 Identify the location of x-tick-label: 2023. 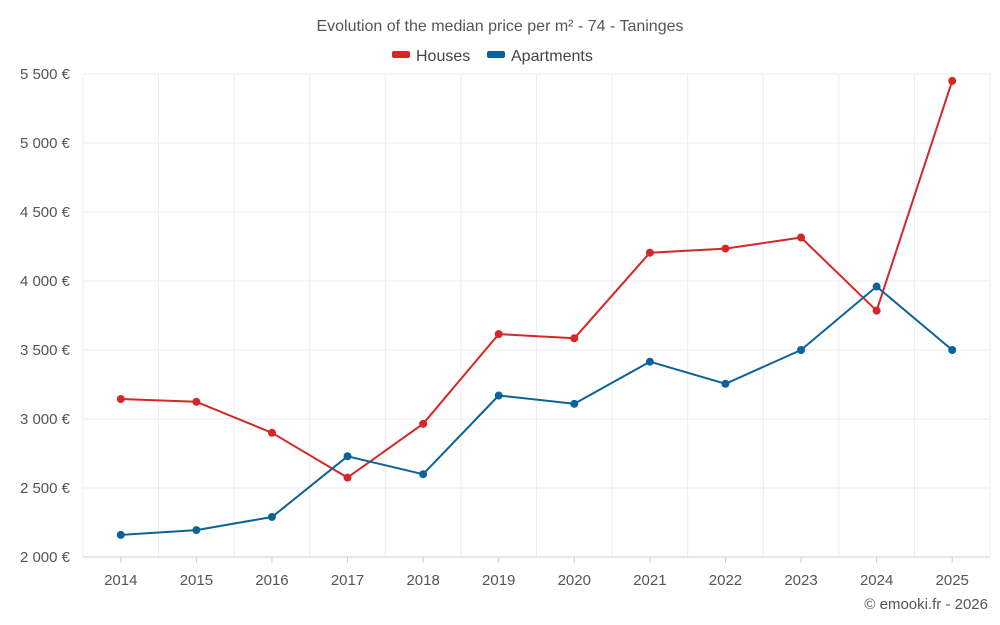
(800, 580).